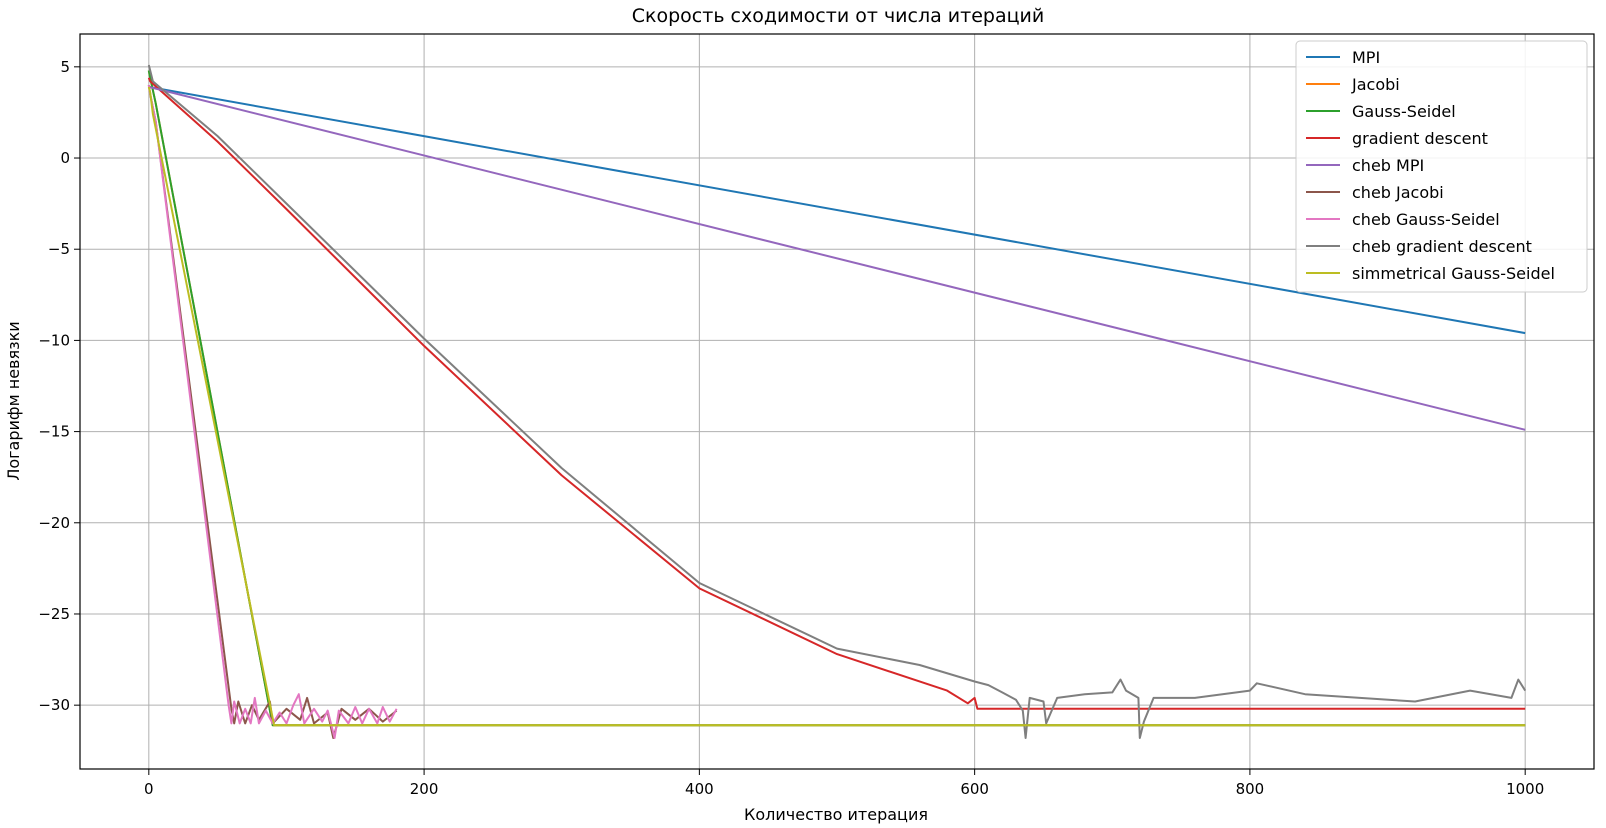 The height and width of the screenshot is (828, 1606). Describe the element at coordinates (272, 411) in the screenshot. I see `series-line-cheb-gauss-seidel` at that location.